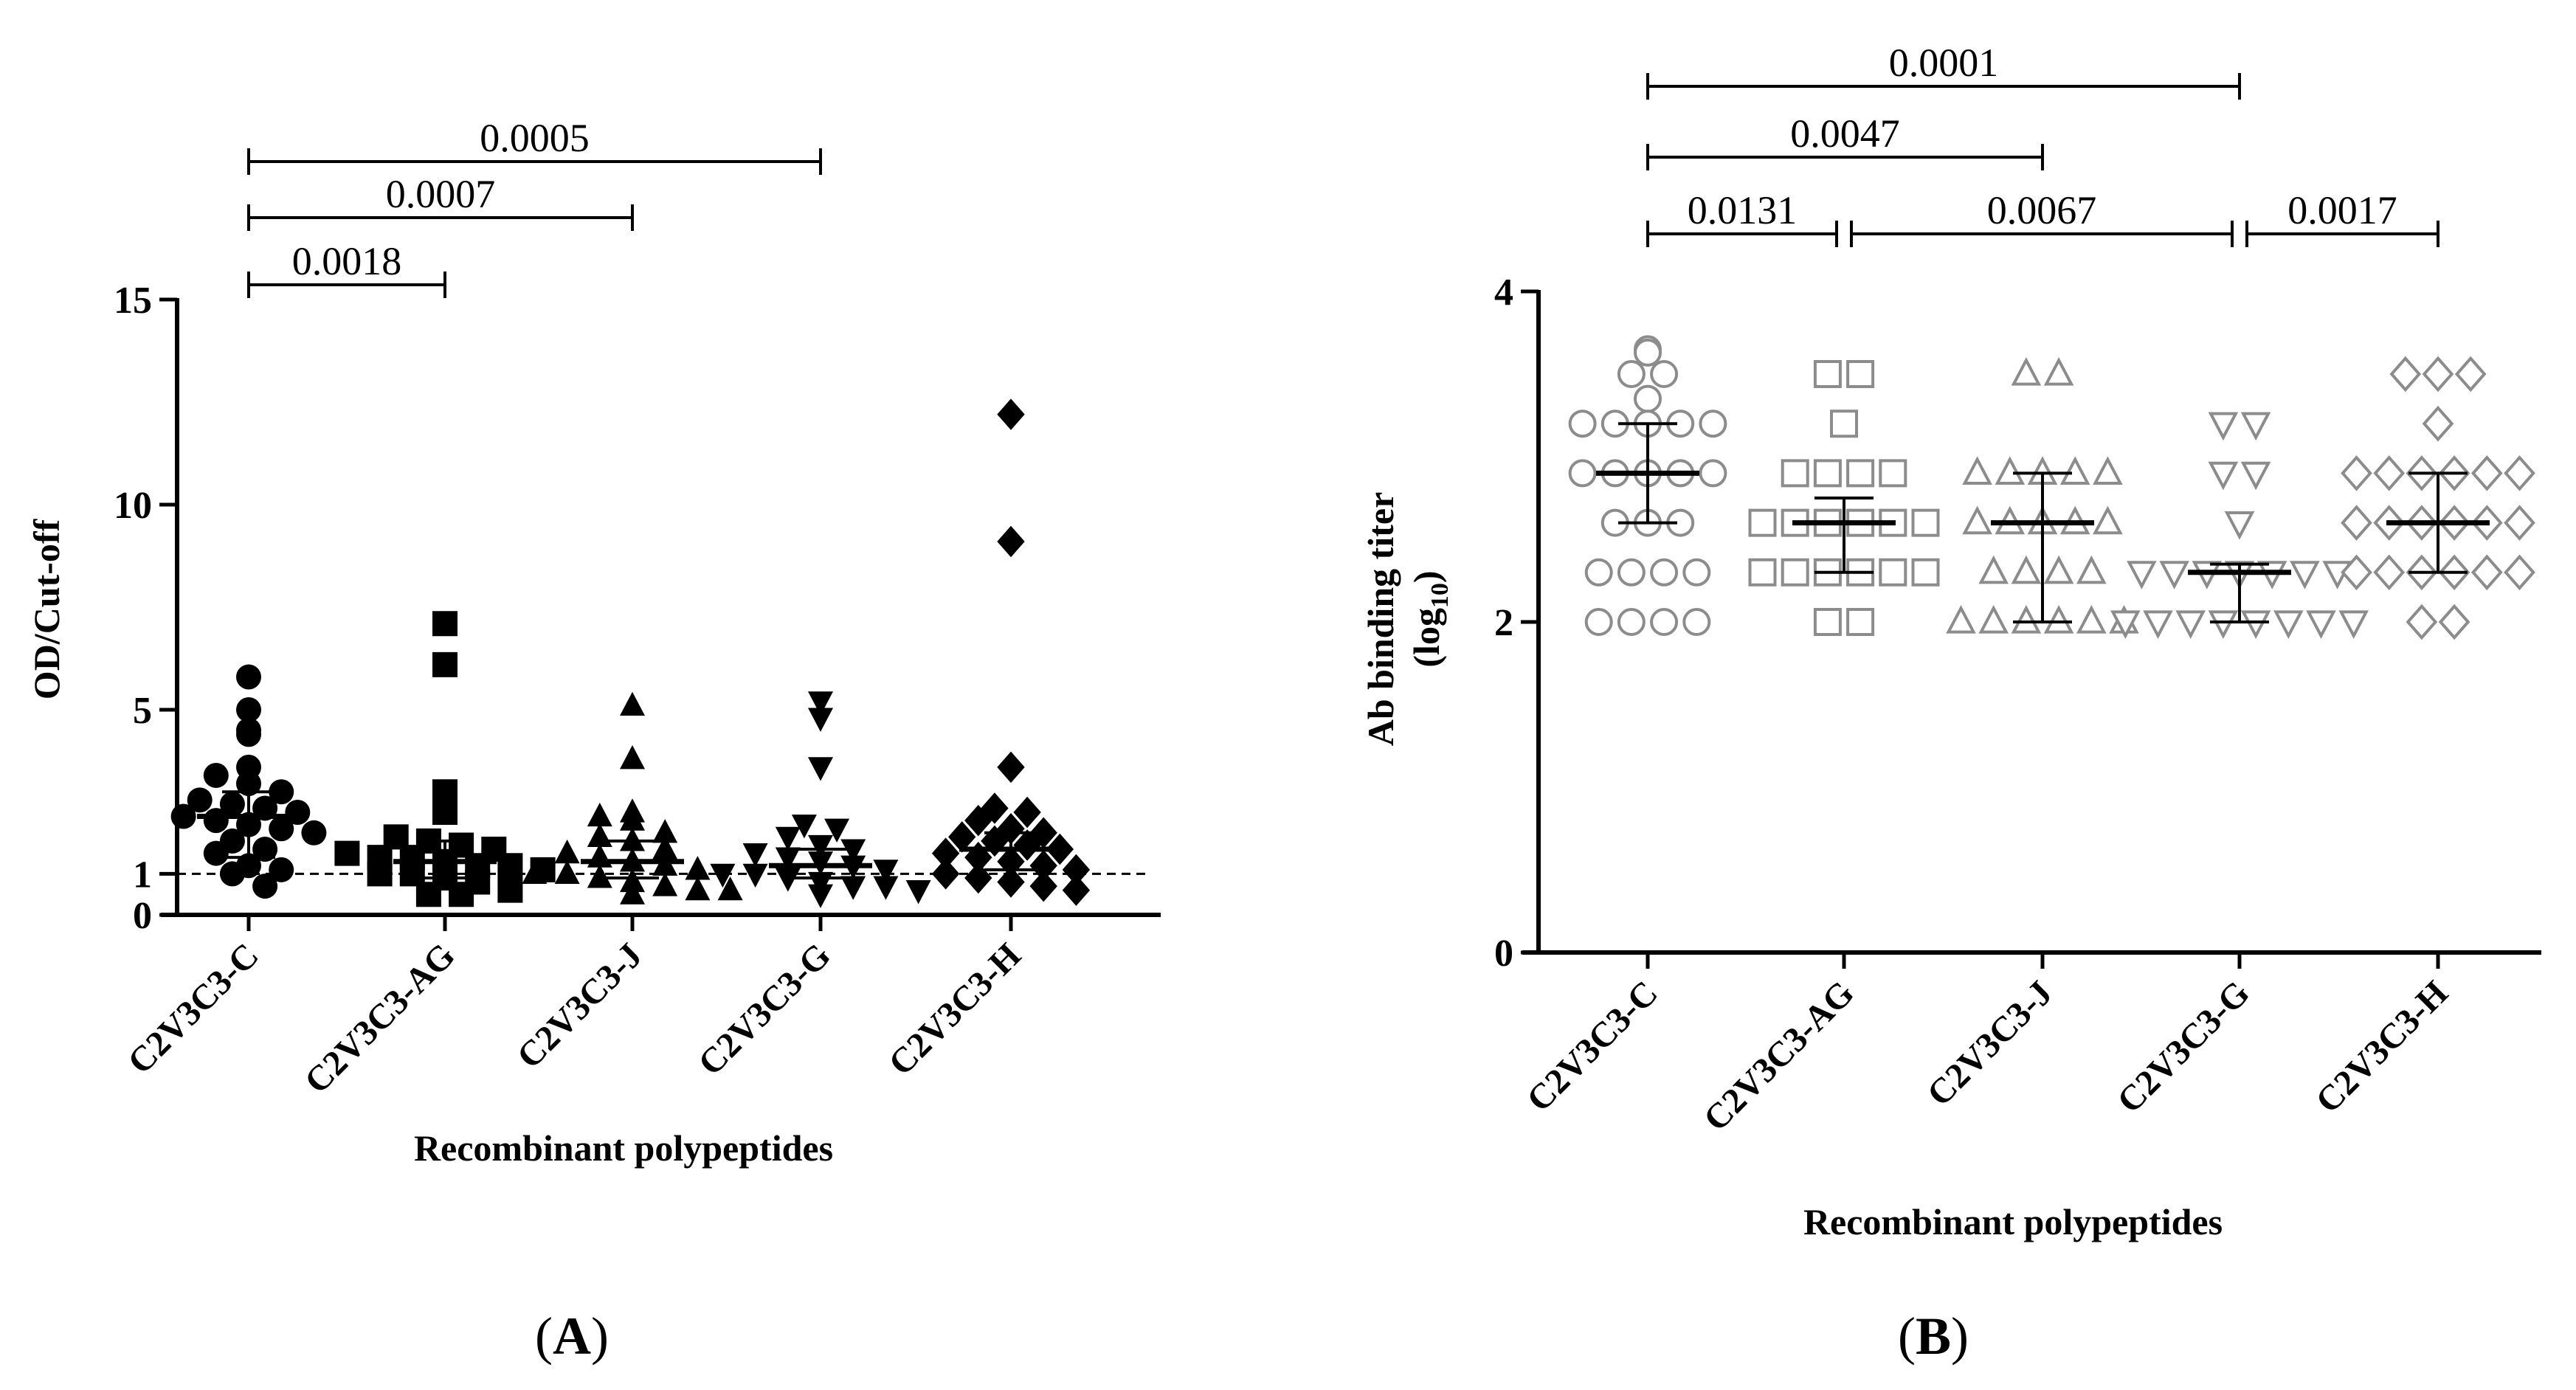 The width and height of the screenshot is (2576, 1390). What do you see at coordinates (2183, 1047) in the screenshot?
I see `panel-b-x-tick-label: C2V3C3-G` at bounding box center [2183, 1047].